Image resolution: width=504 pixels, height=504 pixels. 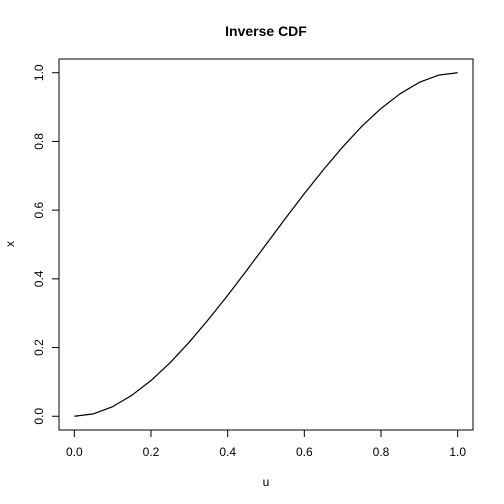 I want to click on x-tick-label: 0.2, so click(x=151, y=452).